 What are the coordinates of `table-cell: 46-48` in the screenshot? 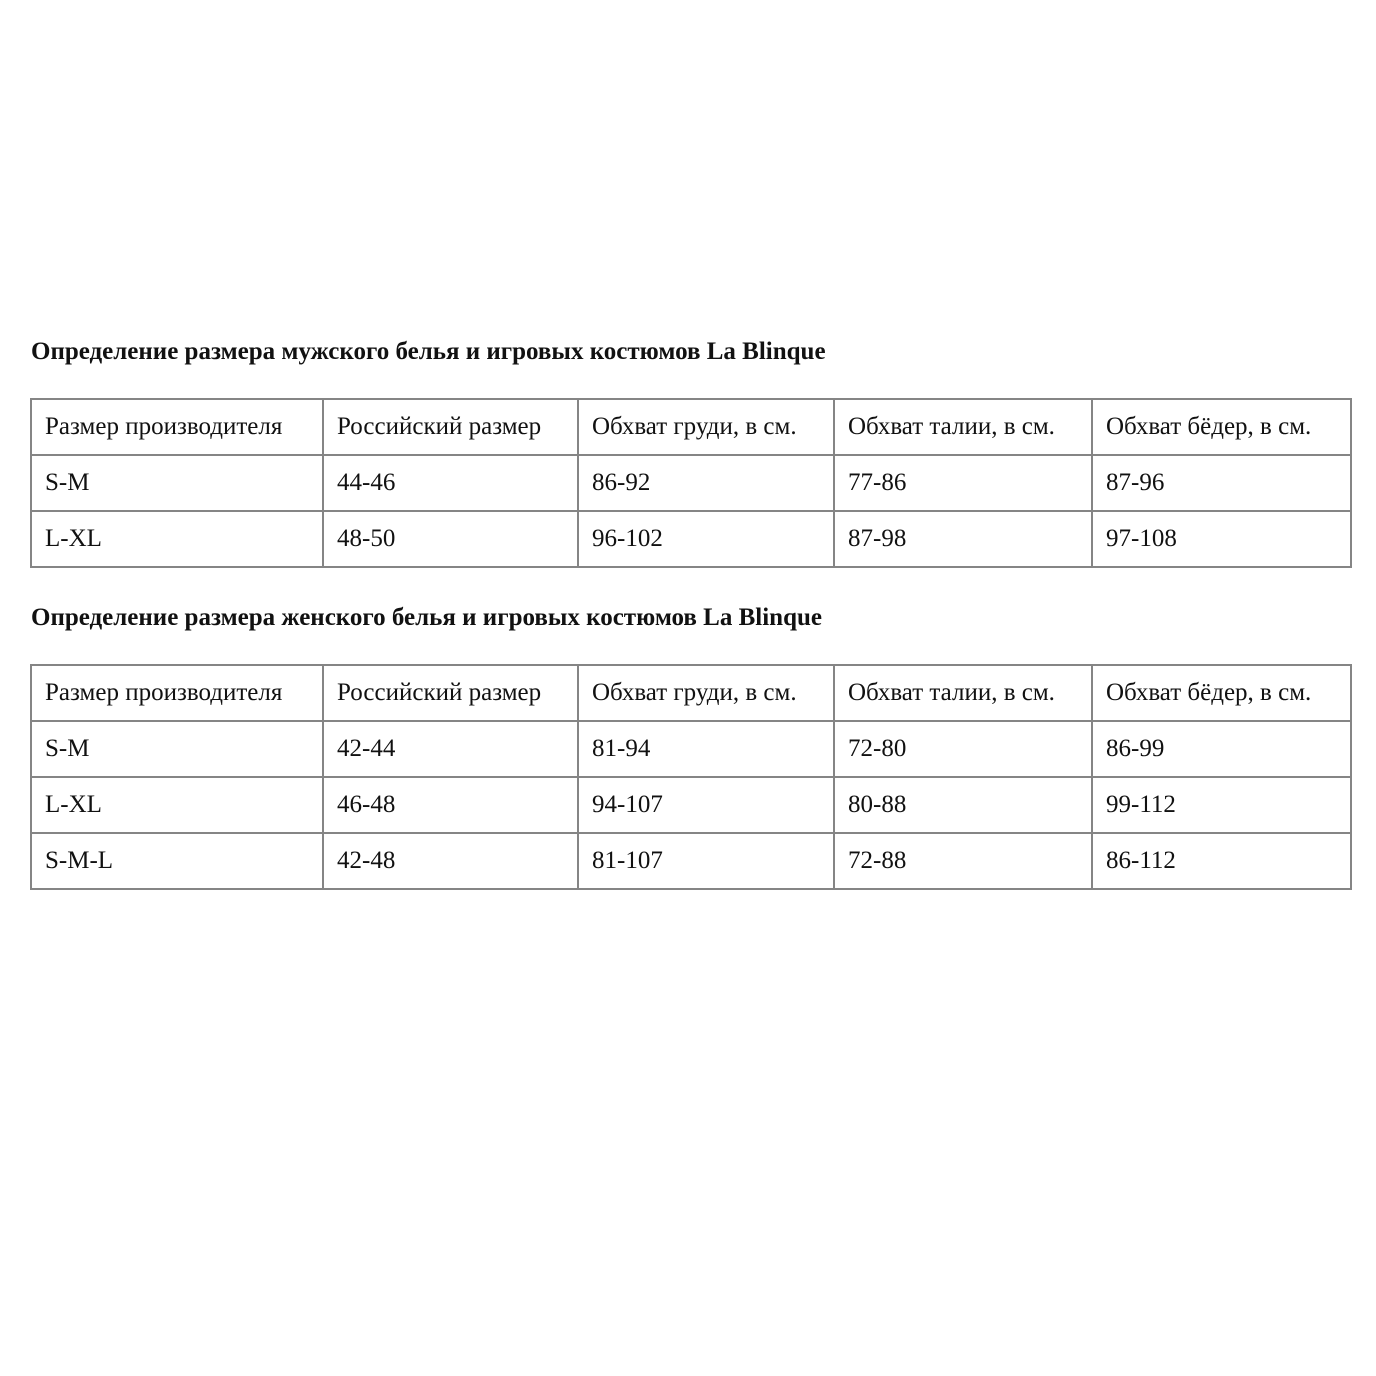 It's located at (450, 805).